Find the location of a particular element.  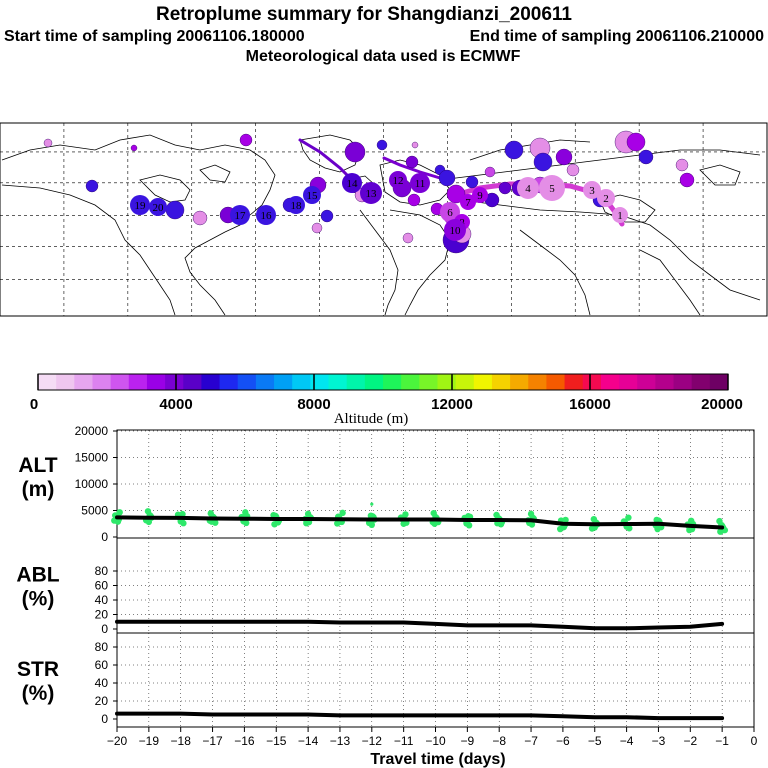

plume-cluster-15: 15 is located at coordinates (312, 195).